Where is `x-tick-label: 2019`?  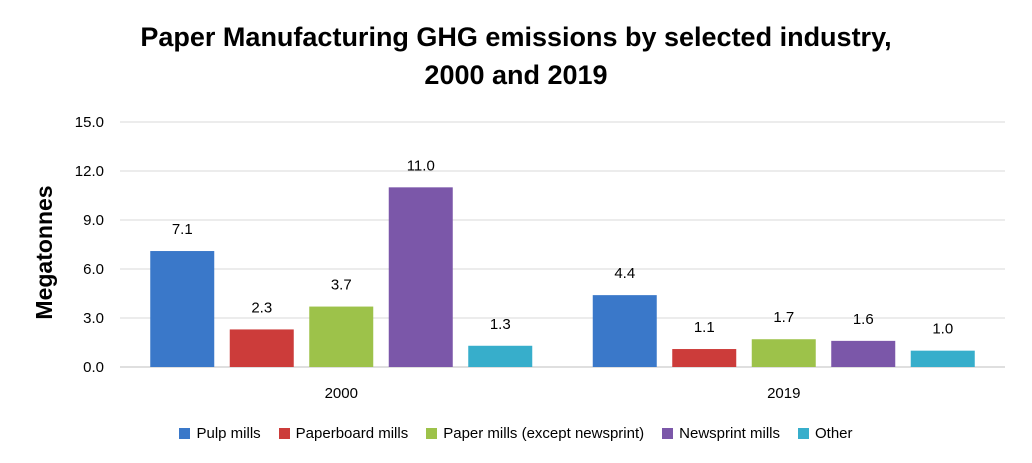 x-tick-label: 2019 is located at coordinates (783, 393).